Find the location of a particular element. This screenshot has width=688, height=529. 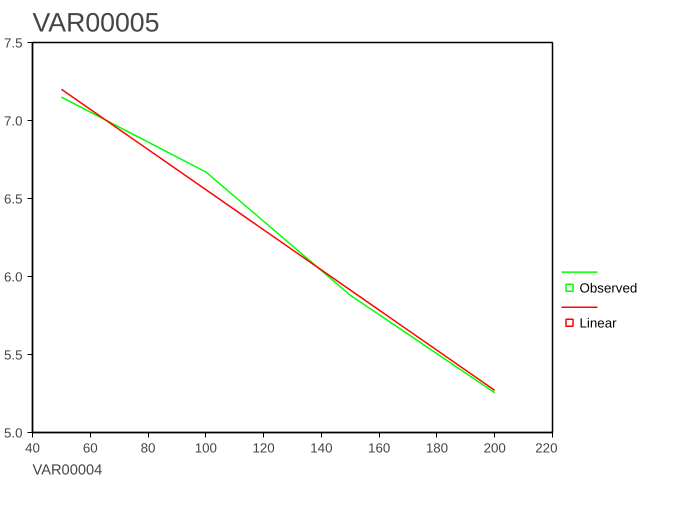

x-tick-label: 120 is located at coordinates (263, 448).